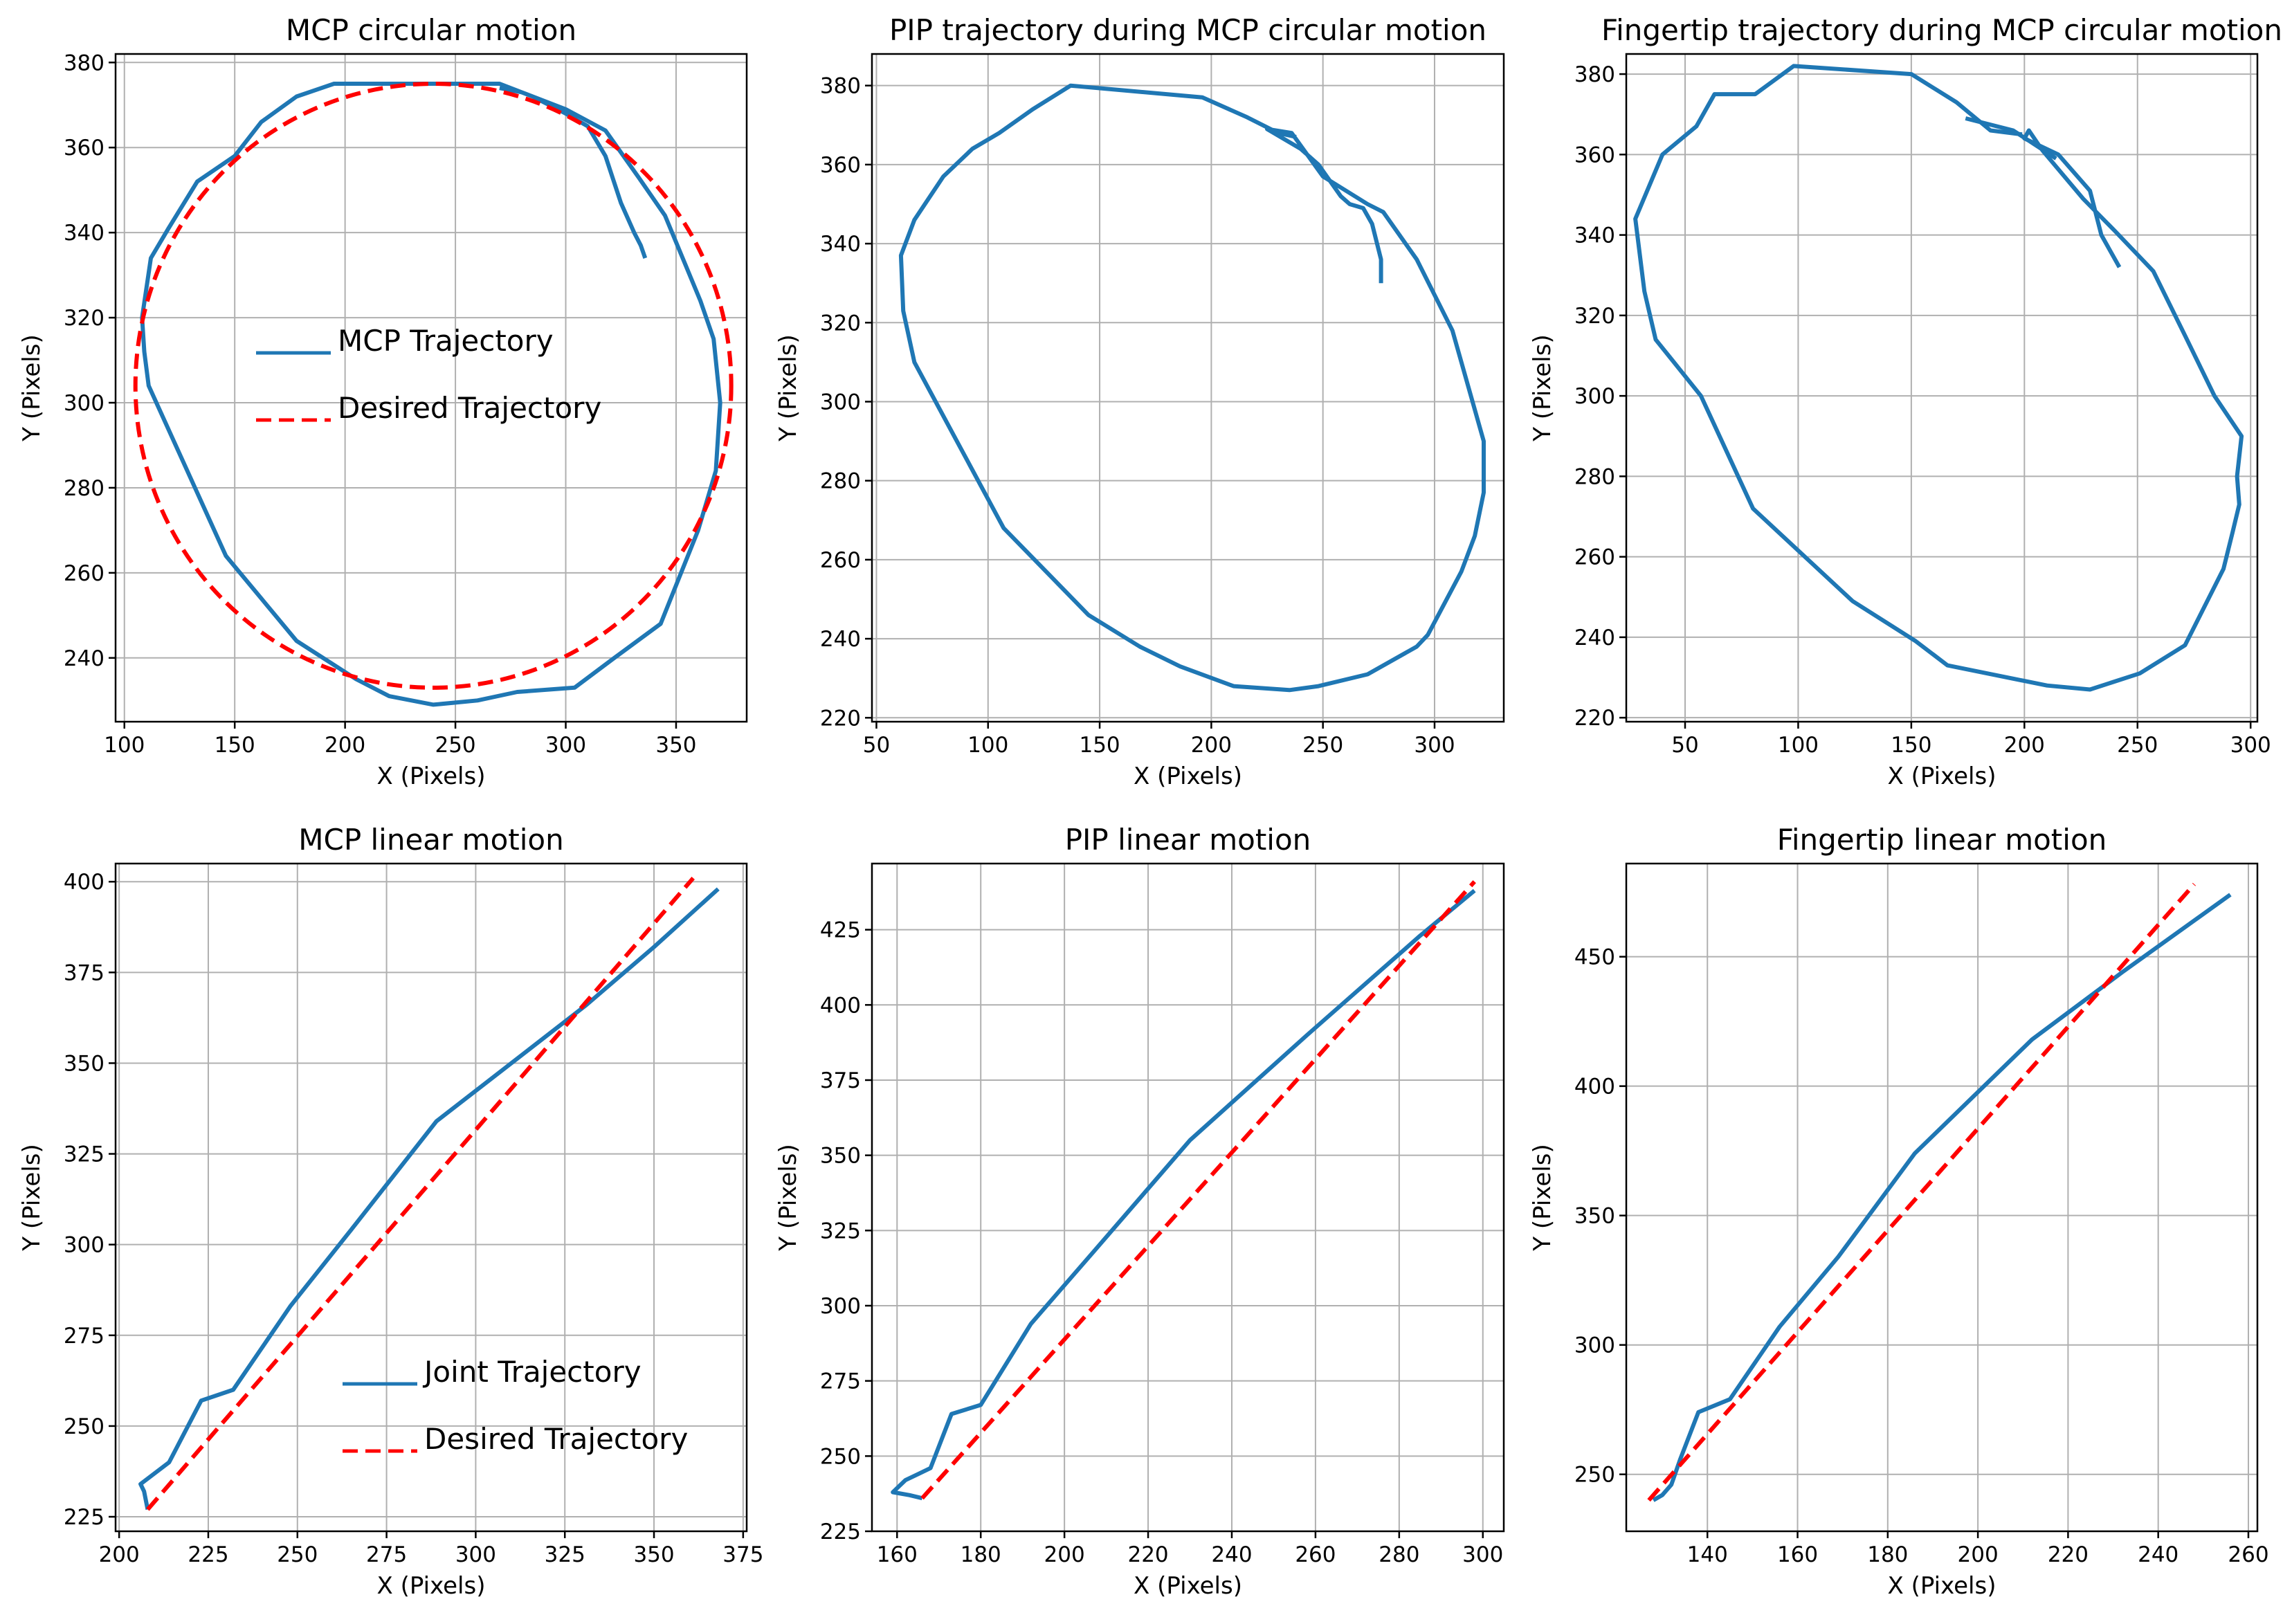 Image resolution: width=2283 pixels, height=1624 pixels. What do you see at coordinates (1594, 476) in the screenshot?
I see `y-tick-label: 280` at bounding box center [1594, 476].